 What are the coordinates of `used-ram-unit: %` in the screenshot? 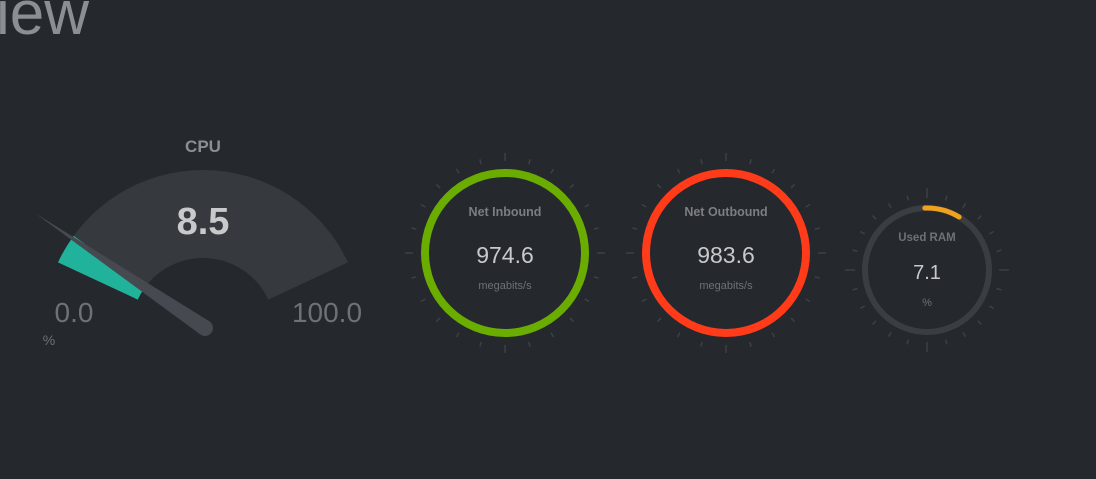 It's located at (927, 303).